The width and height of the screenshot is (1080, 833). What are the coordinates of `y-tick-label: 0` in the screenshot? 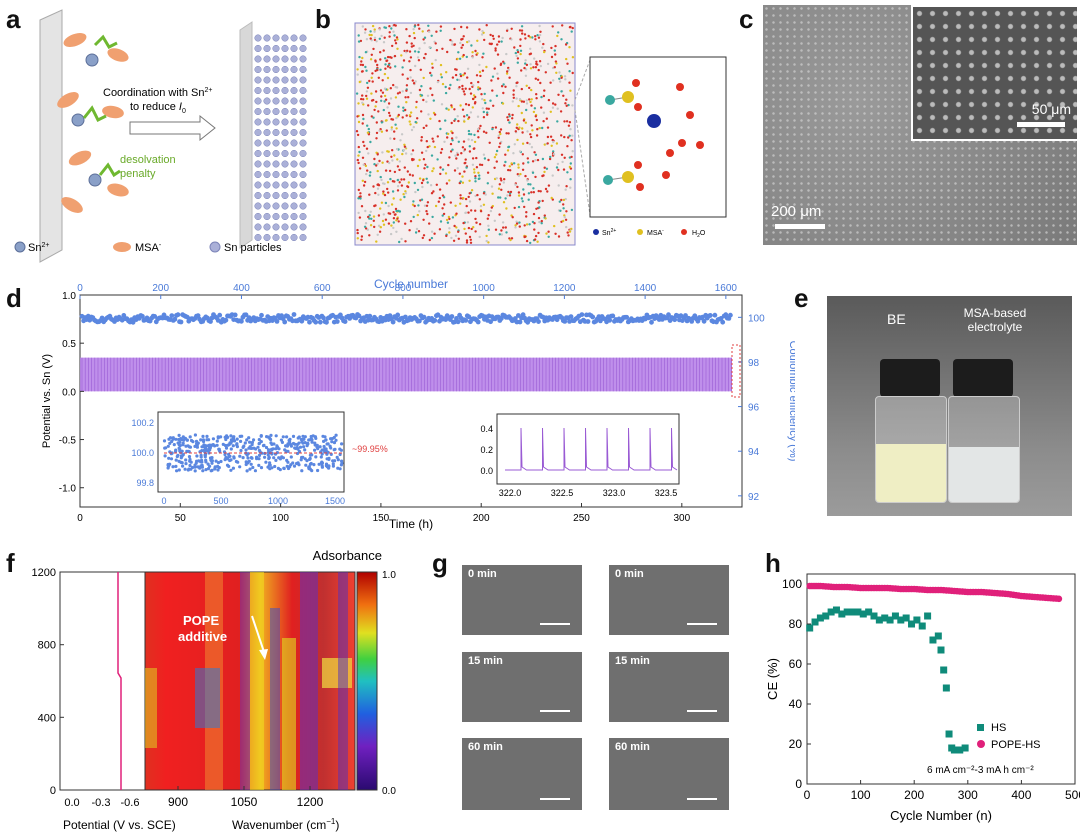 It's located at (53, 791).